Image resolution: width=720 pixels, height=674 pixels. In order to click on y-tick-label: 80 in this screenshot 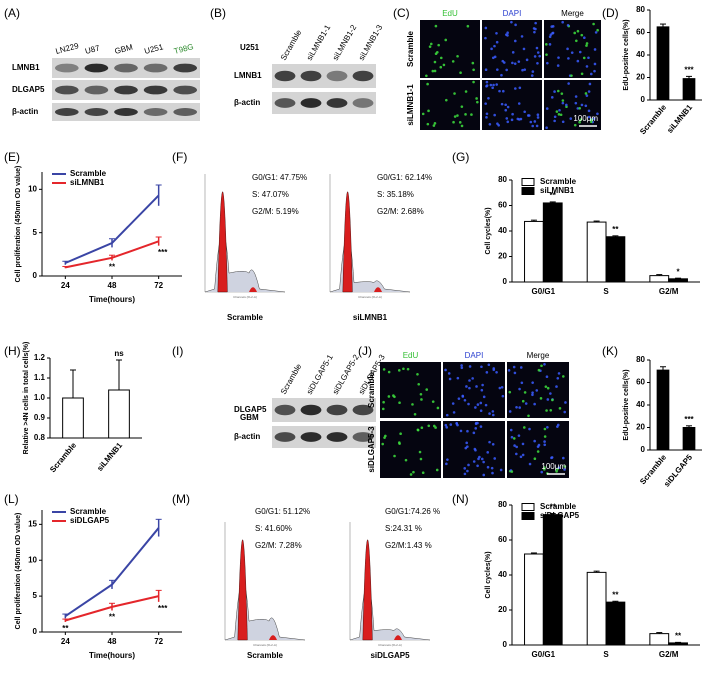, I will do `click(640, 359)`.